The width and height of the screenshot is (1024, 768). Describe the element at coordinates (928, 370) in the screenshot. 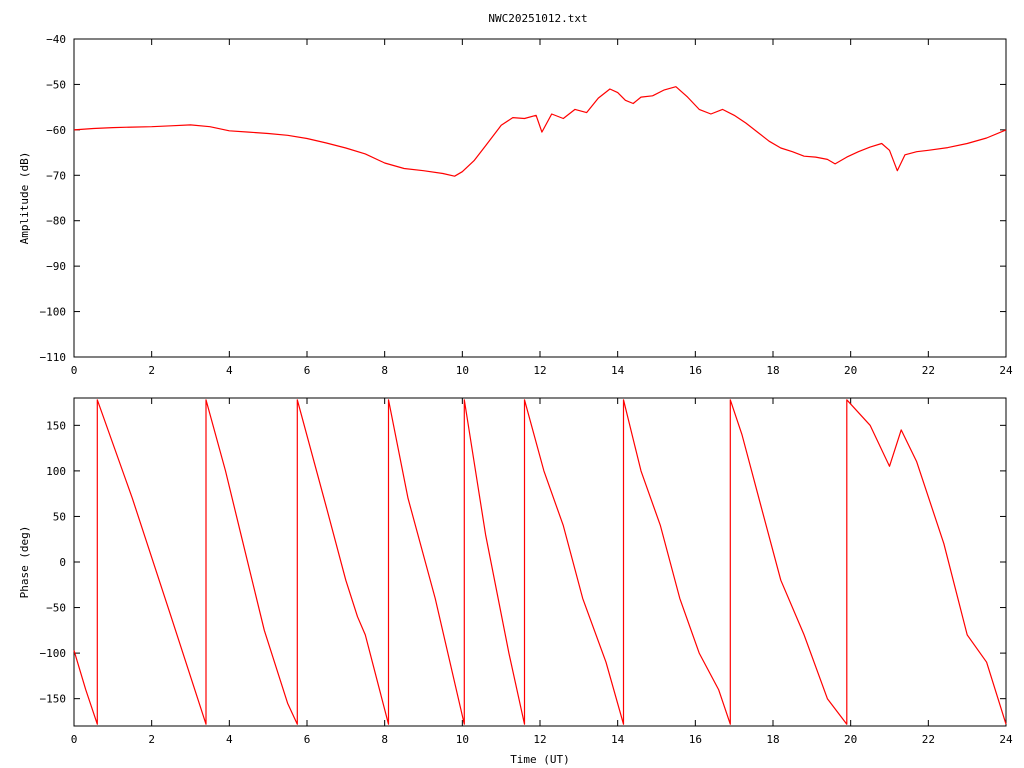

I see `amplitude-x-tick-label: 22` at that location.